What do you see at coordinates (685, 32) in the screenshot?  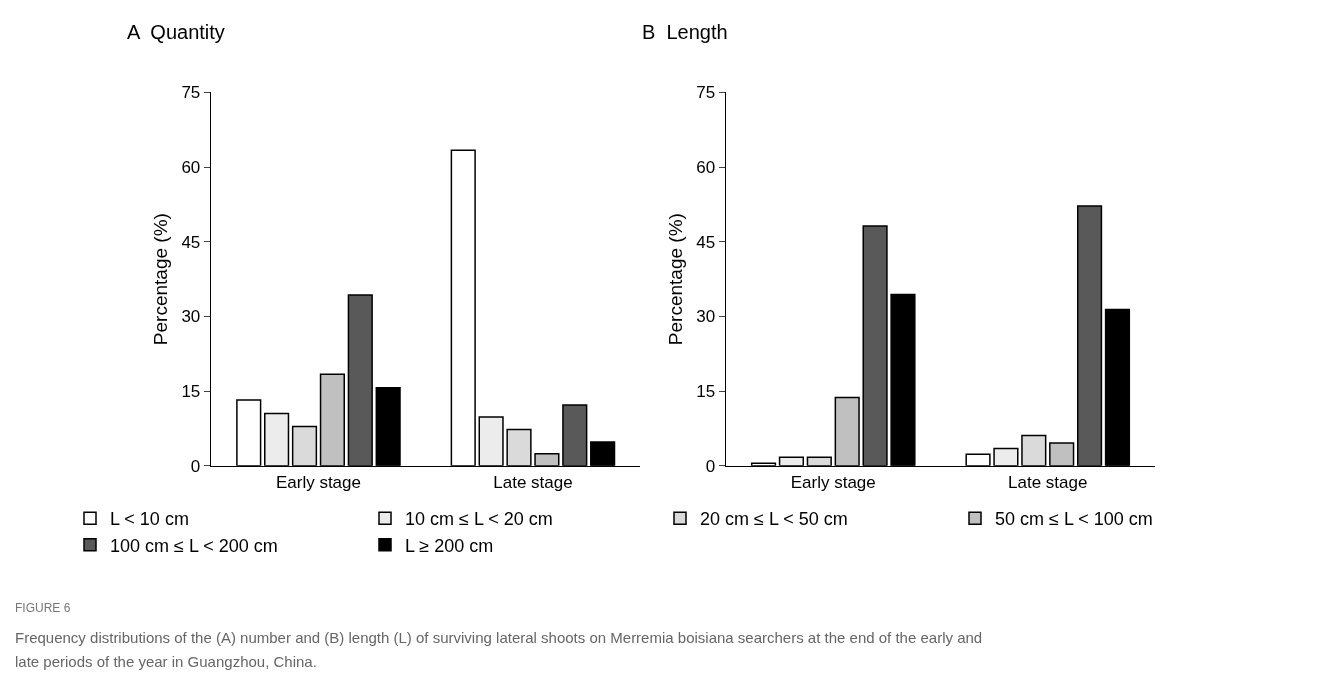 I see `chart-title: B Length` at bounding box center [685, 32].